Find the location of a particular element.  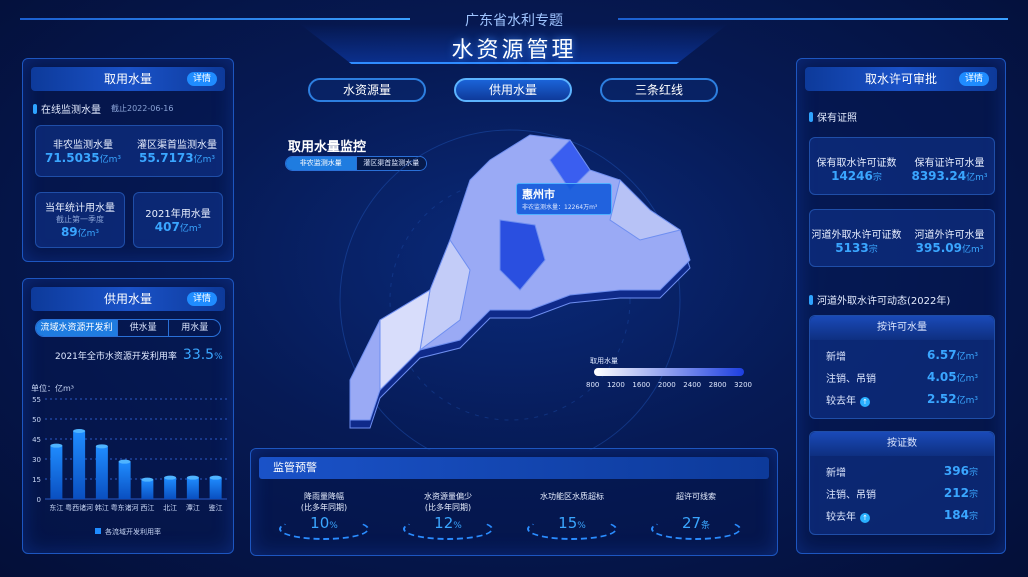

legend-tick: 2000 is located at coordinates (666, 385).